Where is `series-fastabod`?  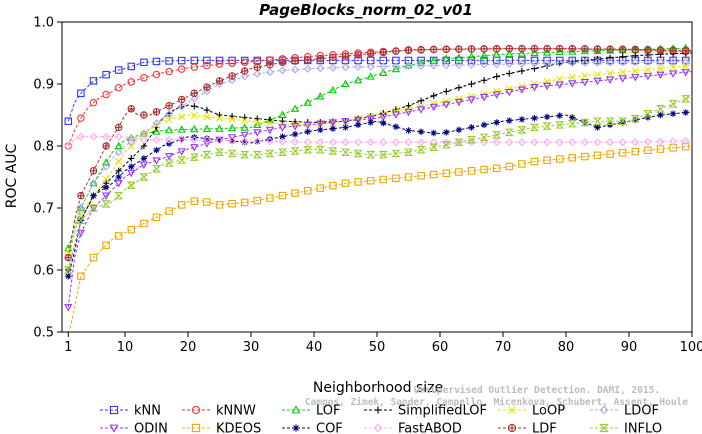
series-fastabod is located at coordinates (378, 141).